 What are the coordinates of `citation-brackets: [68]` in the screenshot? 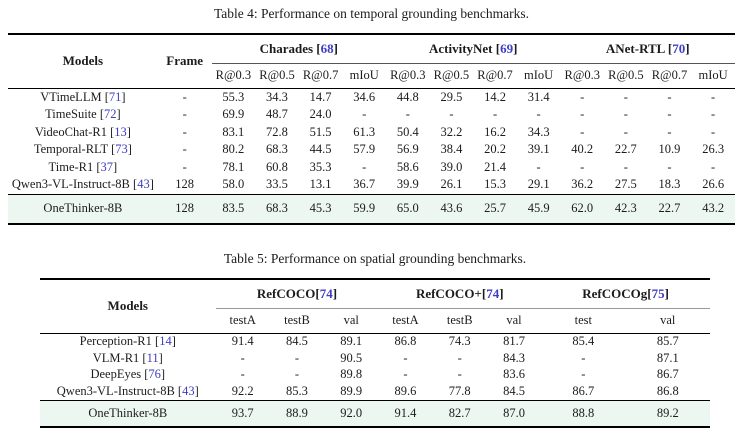 It's located at (327, 48).